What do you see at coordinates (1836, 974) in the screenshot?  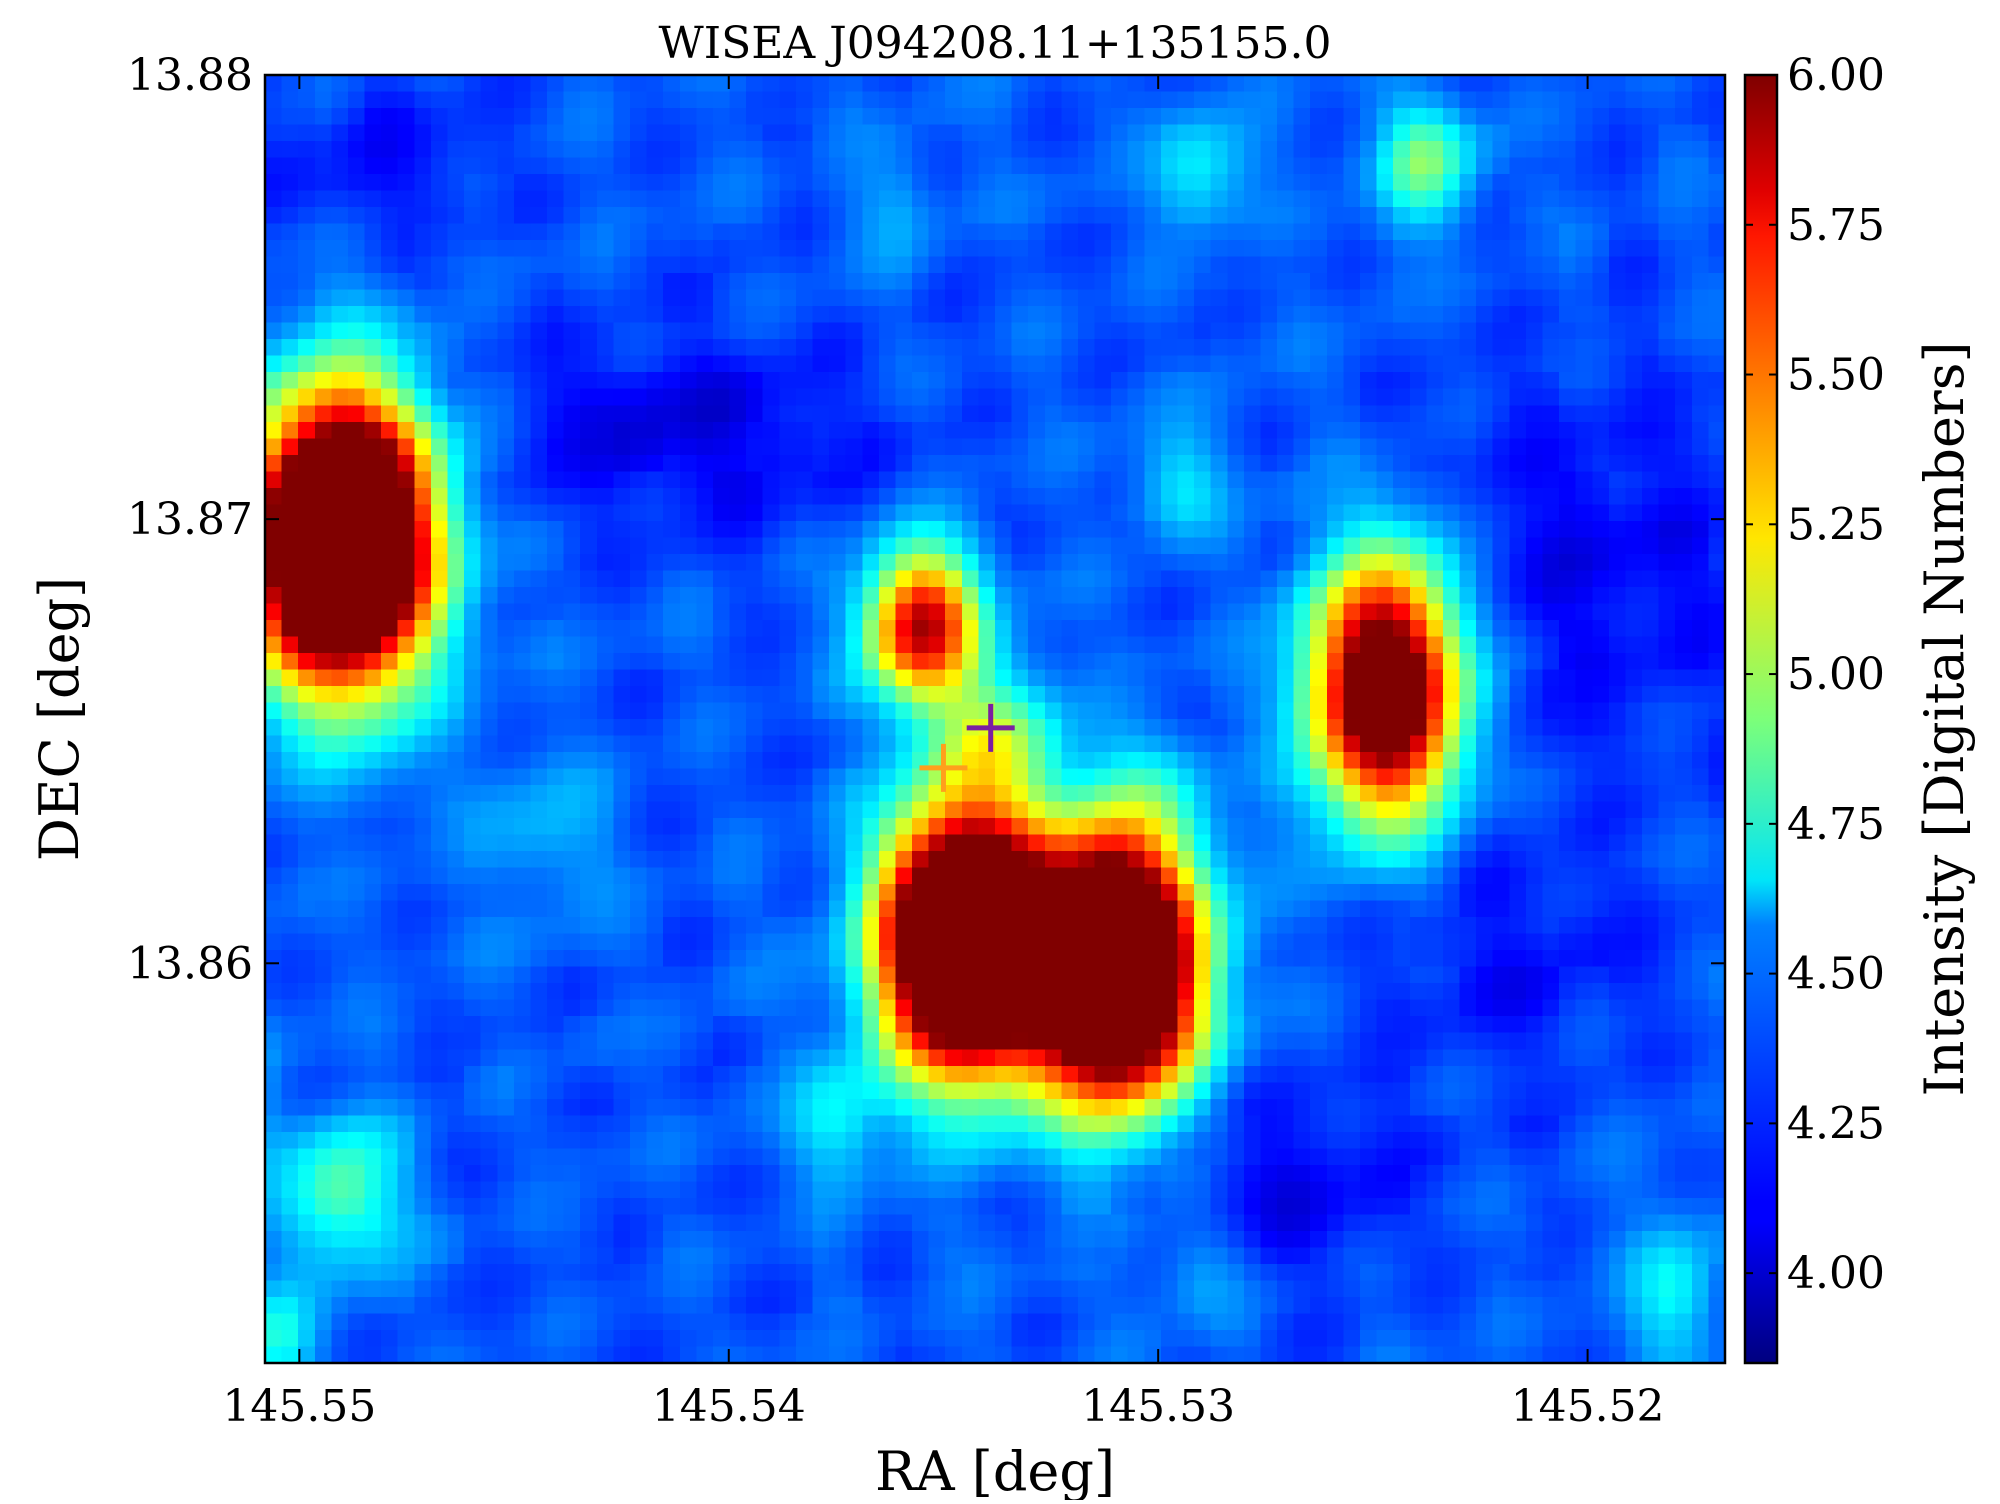 I see `colorbar-tick-label: 4.50` at bounding box center [1836, 974].